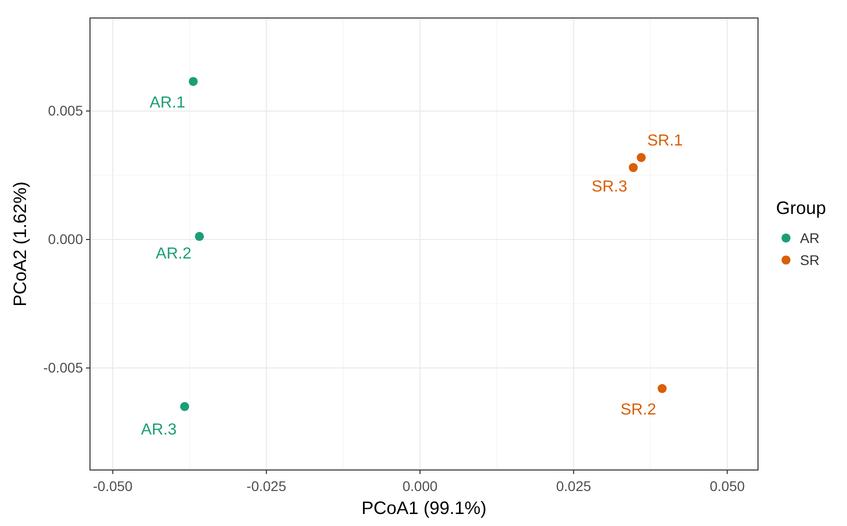  Describe the element at coordinates (727, 486) in the screenshot. I see `x-tick-label: 0.050` at that location.